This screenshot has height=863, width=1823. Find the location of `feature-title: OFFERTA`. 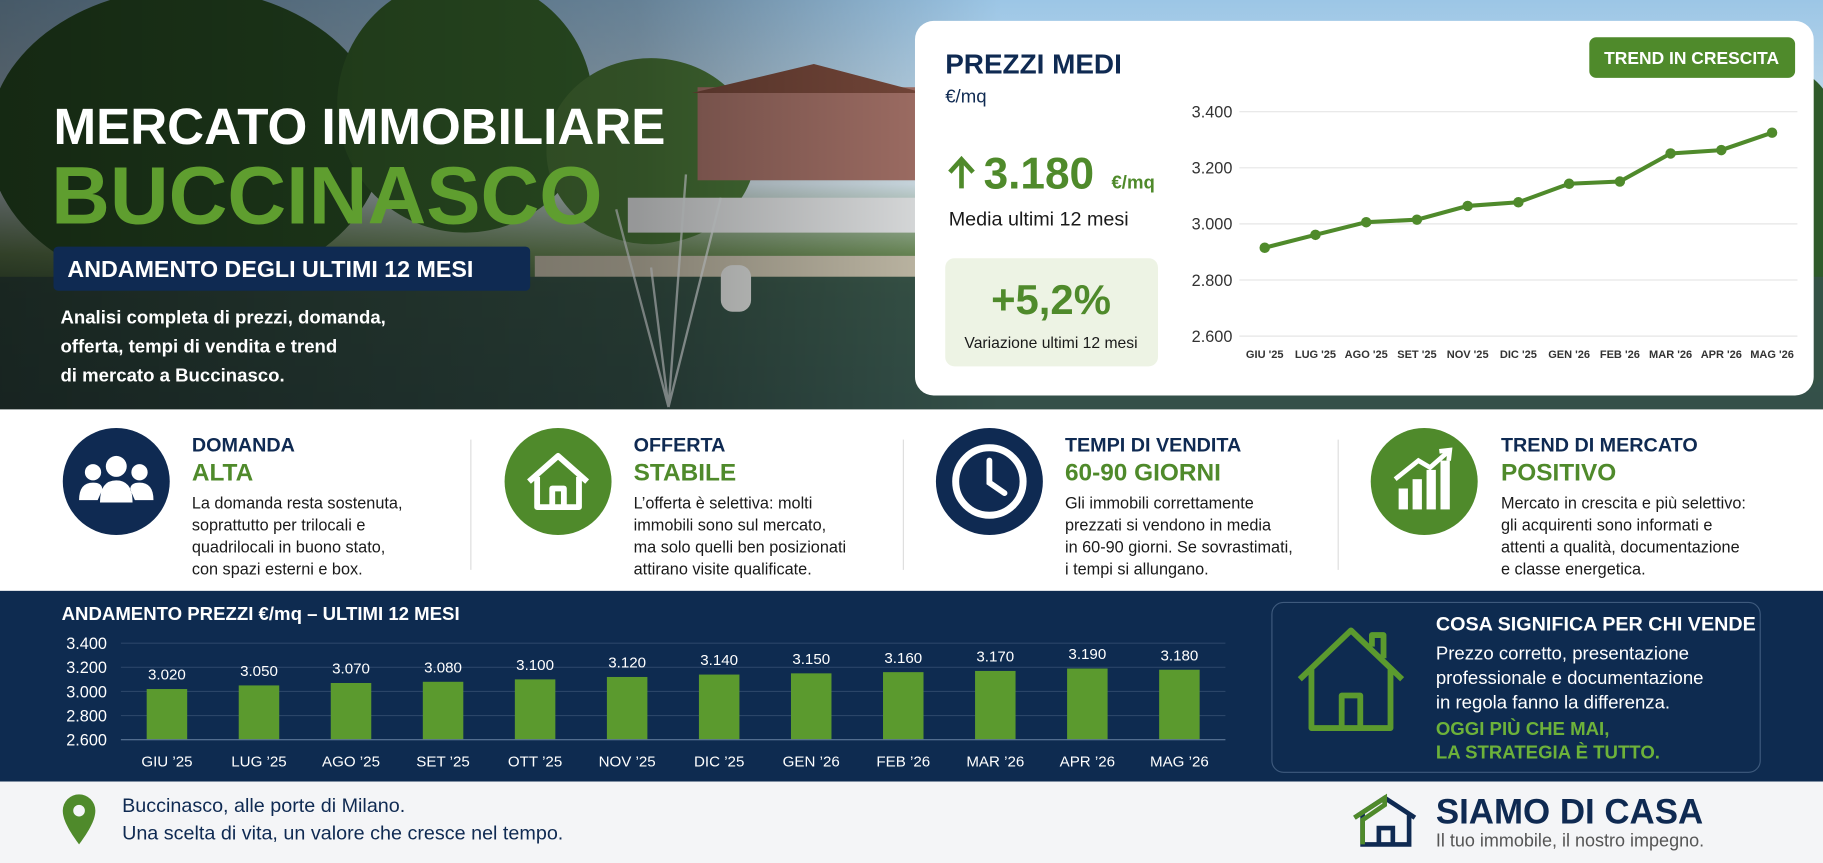

feature-title: OFFERTA is located at coordinates (680, 445).